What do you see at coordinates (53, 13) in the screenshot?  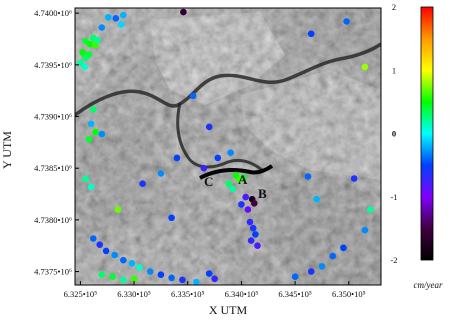 I see `y-tick-label: 4.7400•10⁶` at bounding box center [53, 13].